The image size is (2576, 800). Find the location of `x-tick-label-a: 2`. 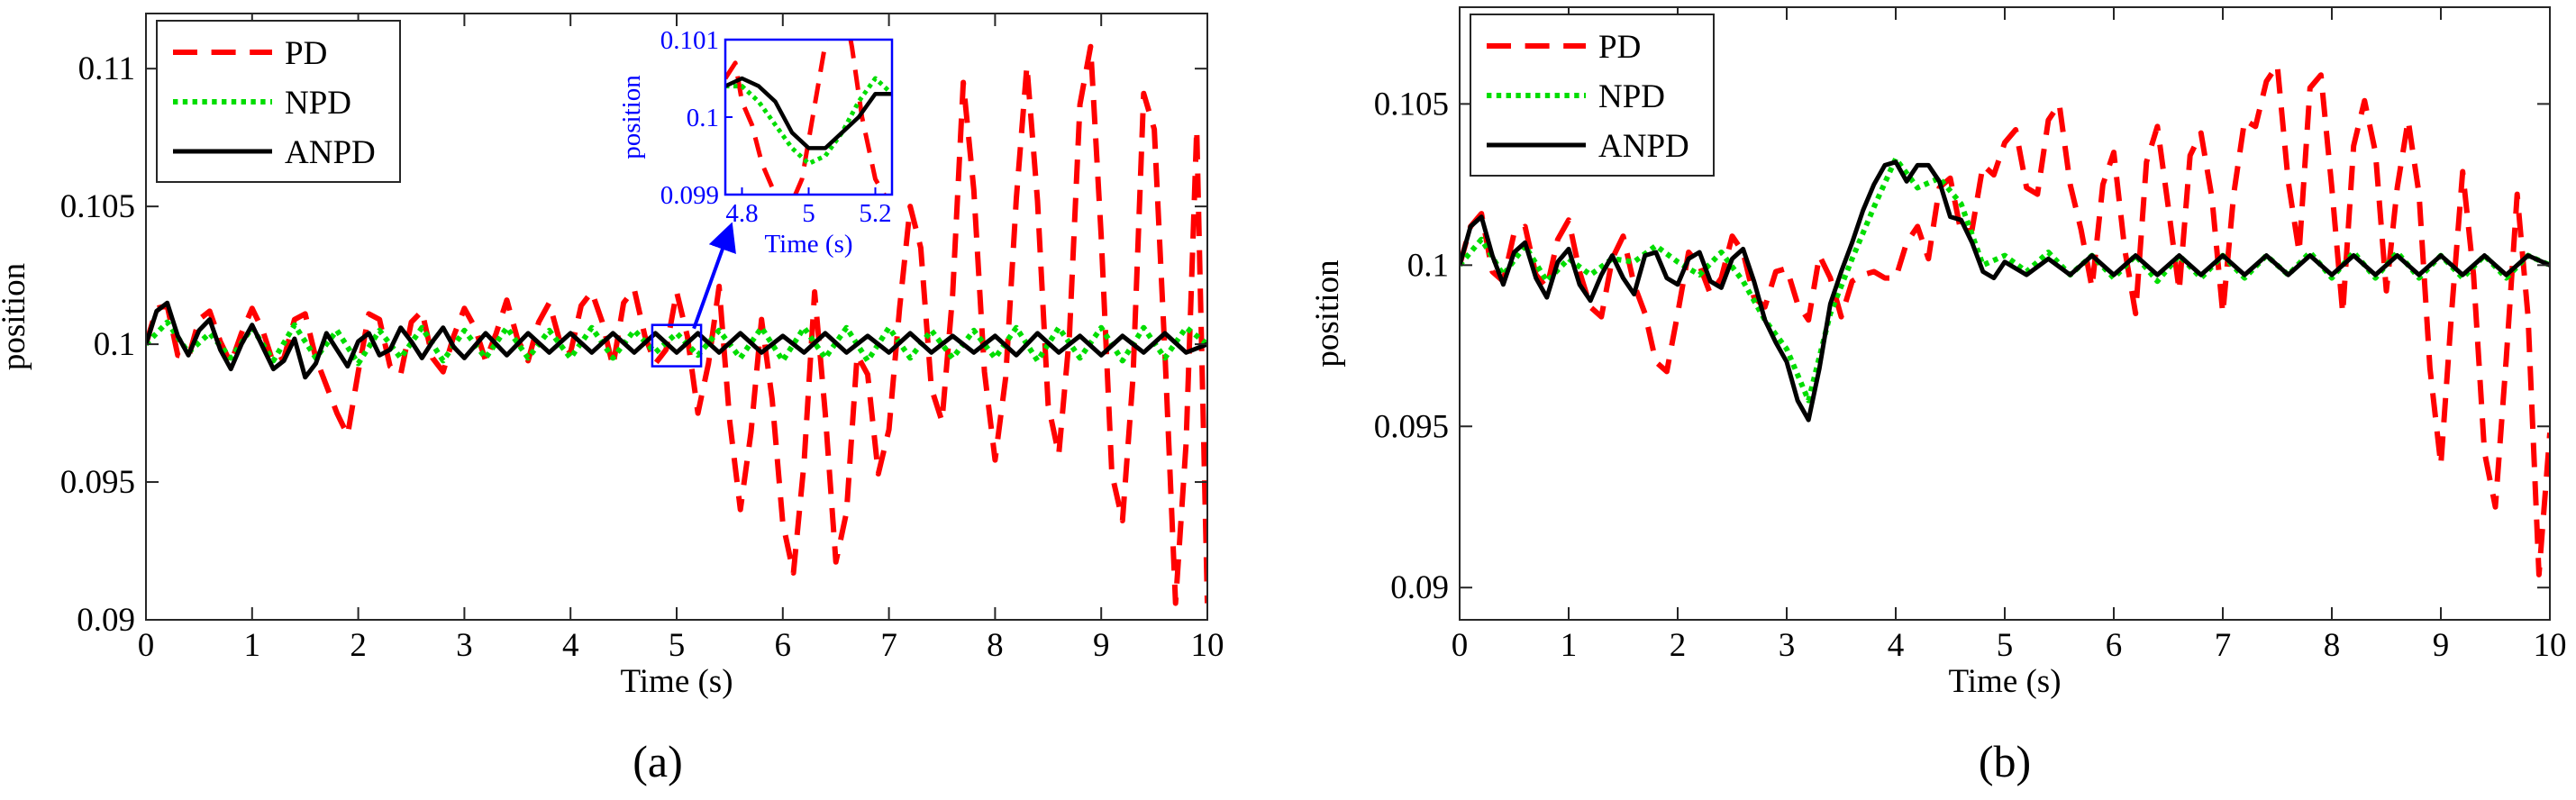

x-tick-label-a: 2 is located at coordinates (358, 646).